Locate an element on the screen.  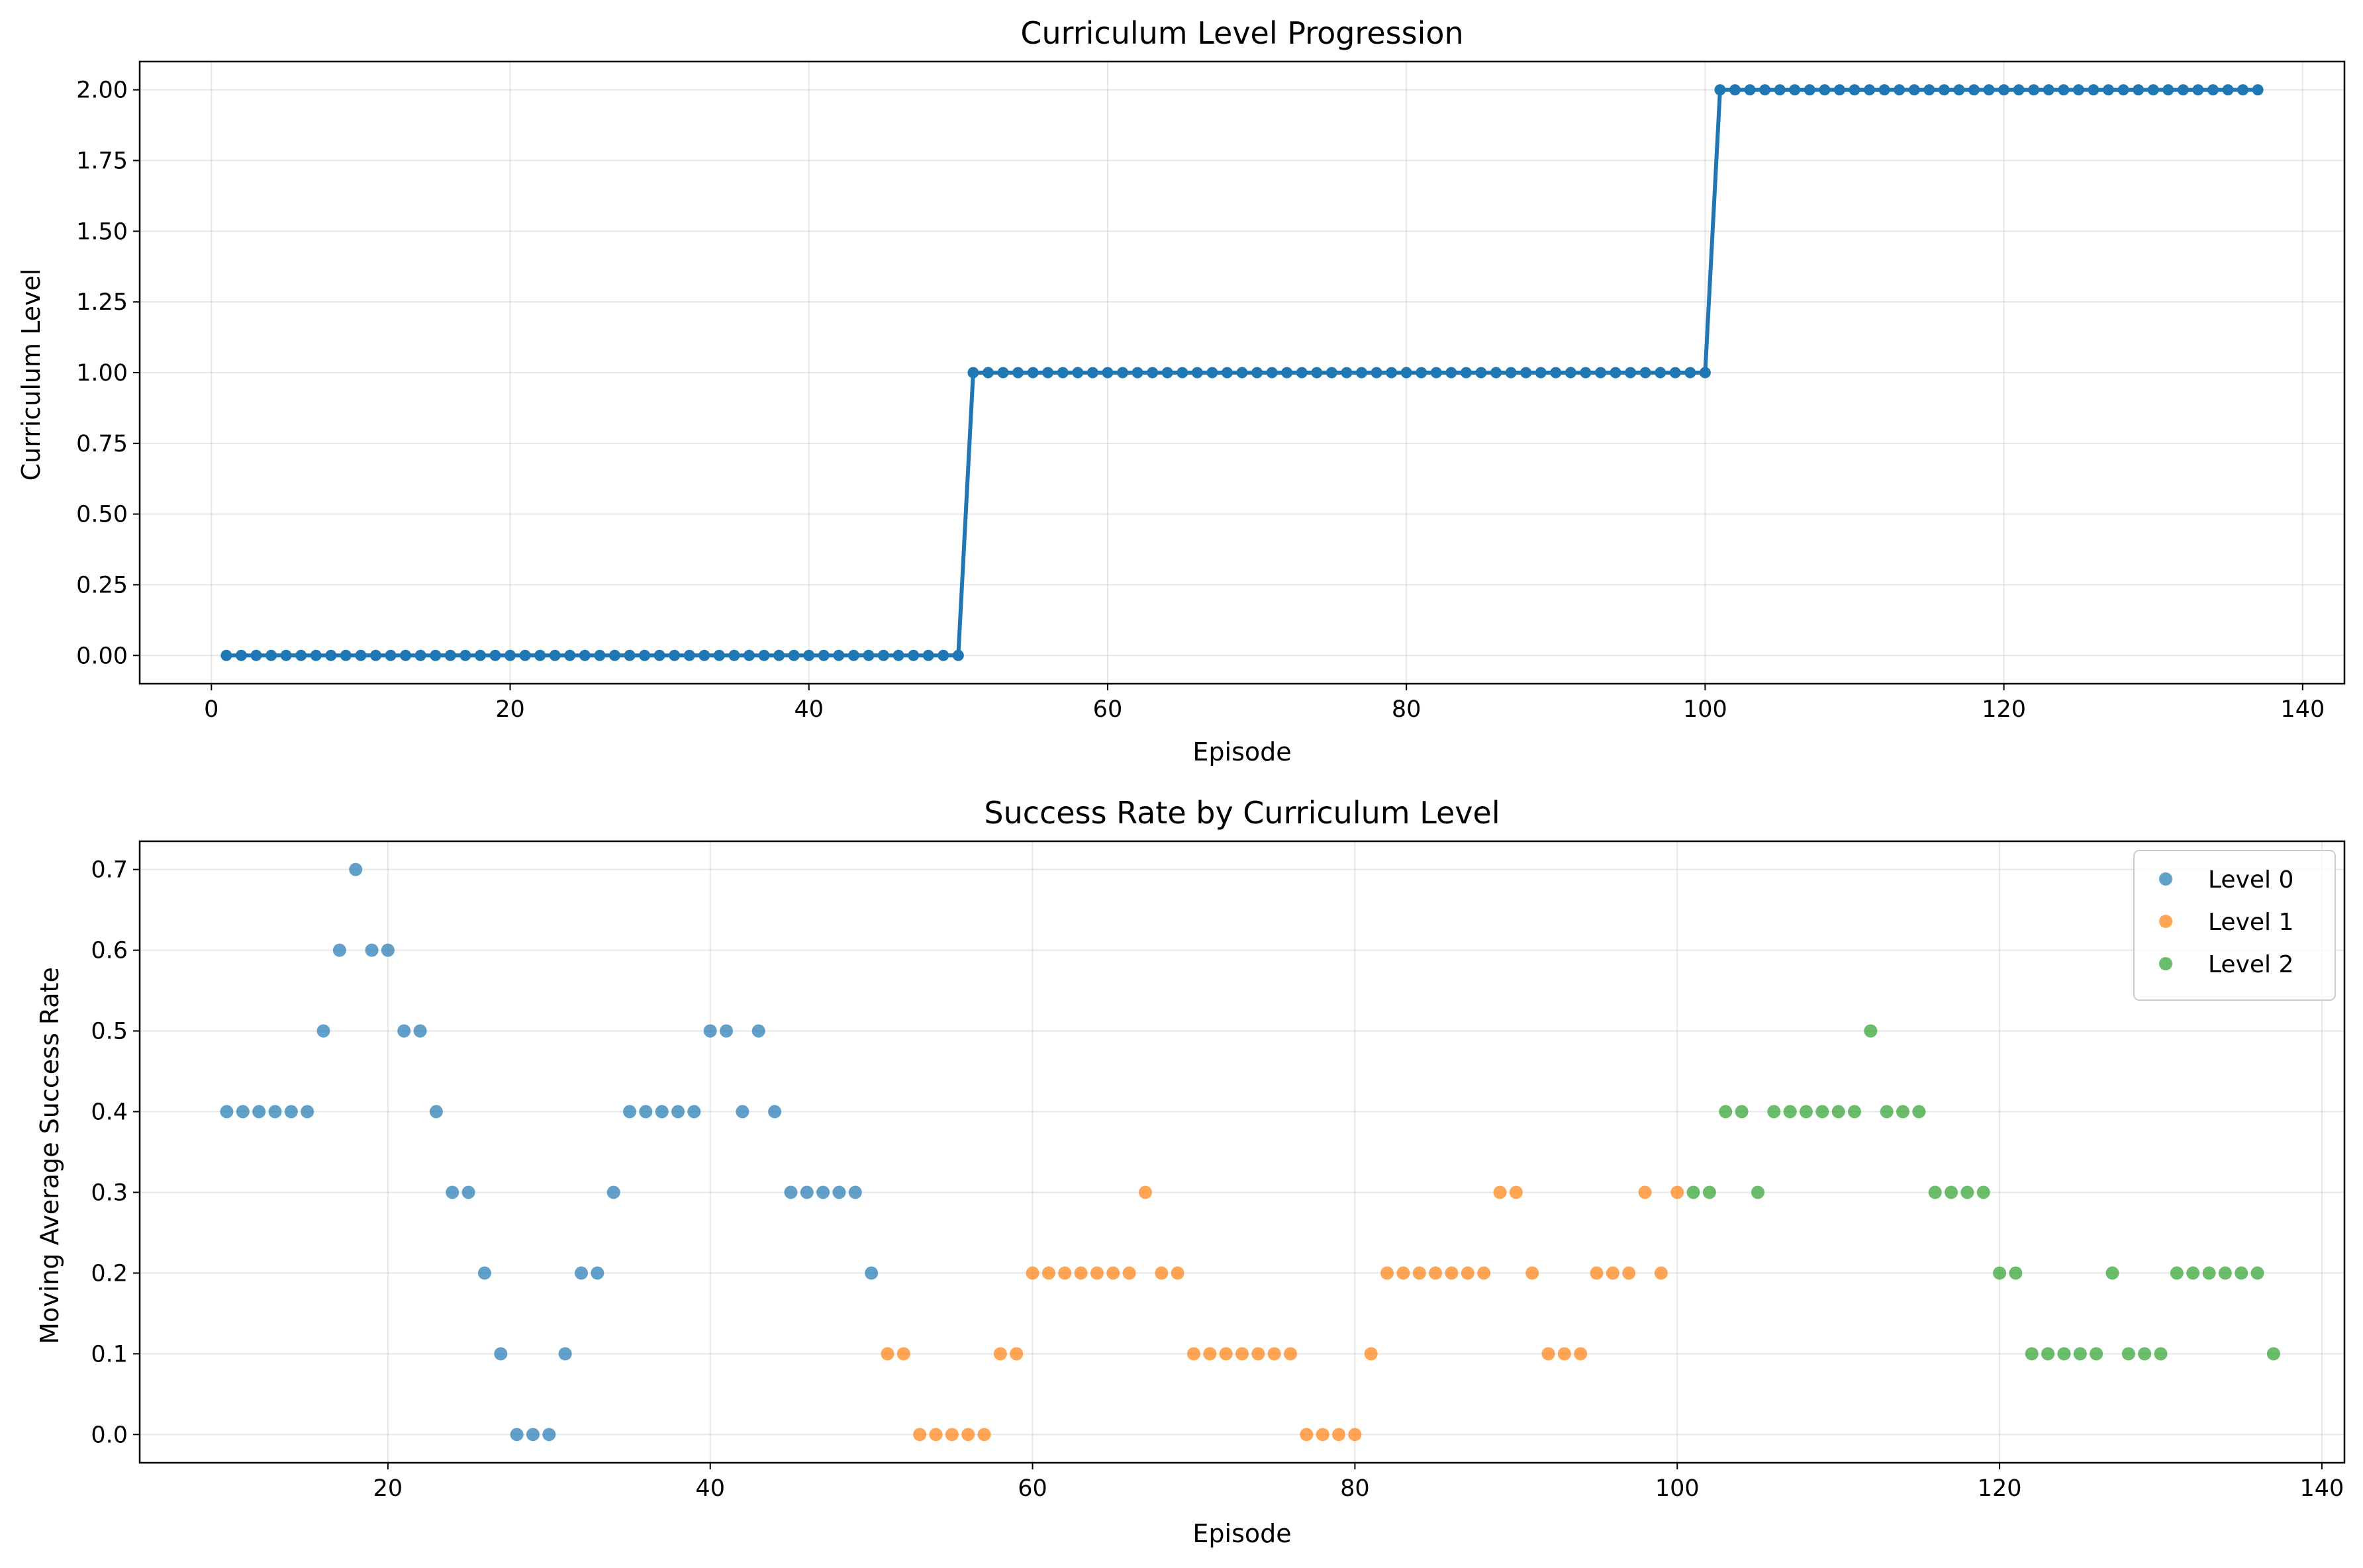
y-tick-label: 0.7 is located at coordinates (109, 870).